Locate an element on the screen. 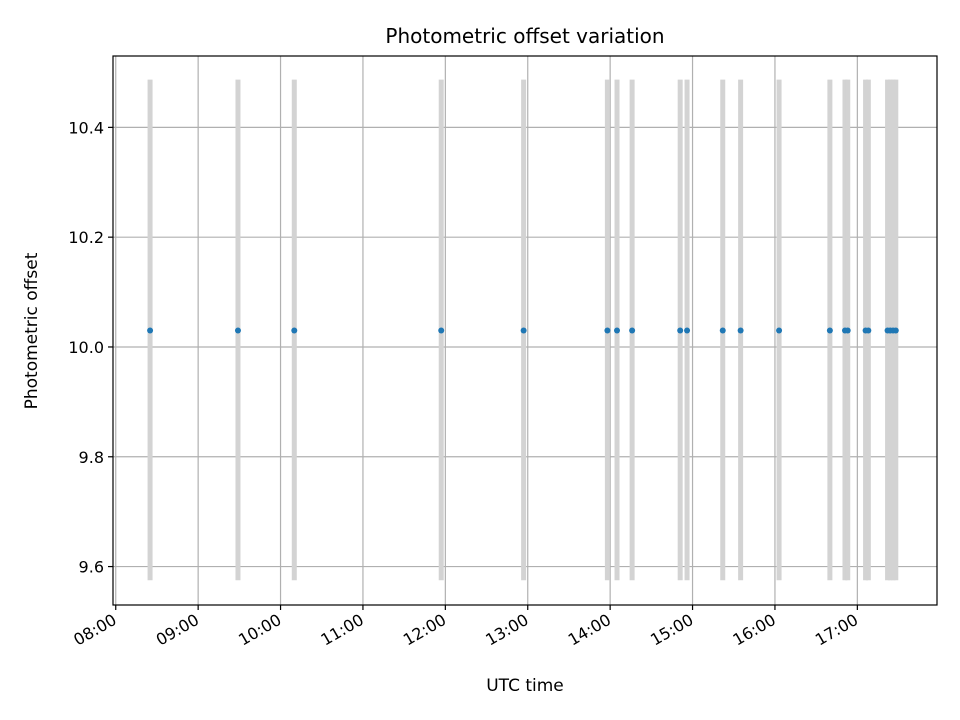 This screenshot has width=960, height=720. y-tick-label: 10.4 is located at coordinates (86, 127).